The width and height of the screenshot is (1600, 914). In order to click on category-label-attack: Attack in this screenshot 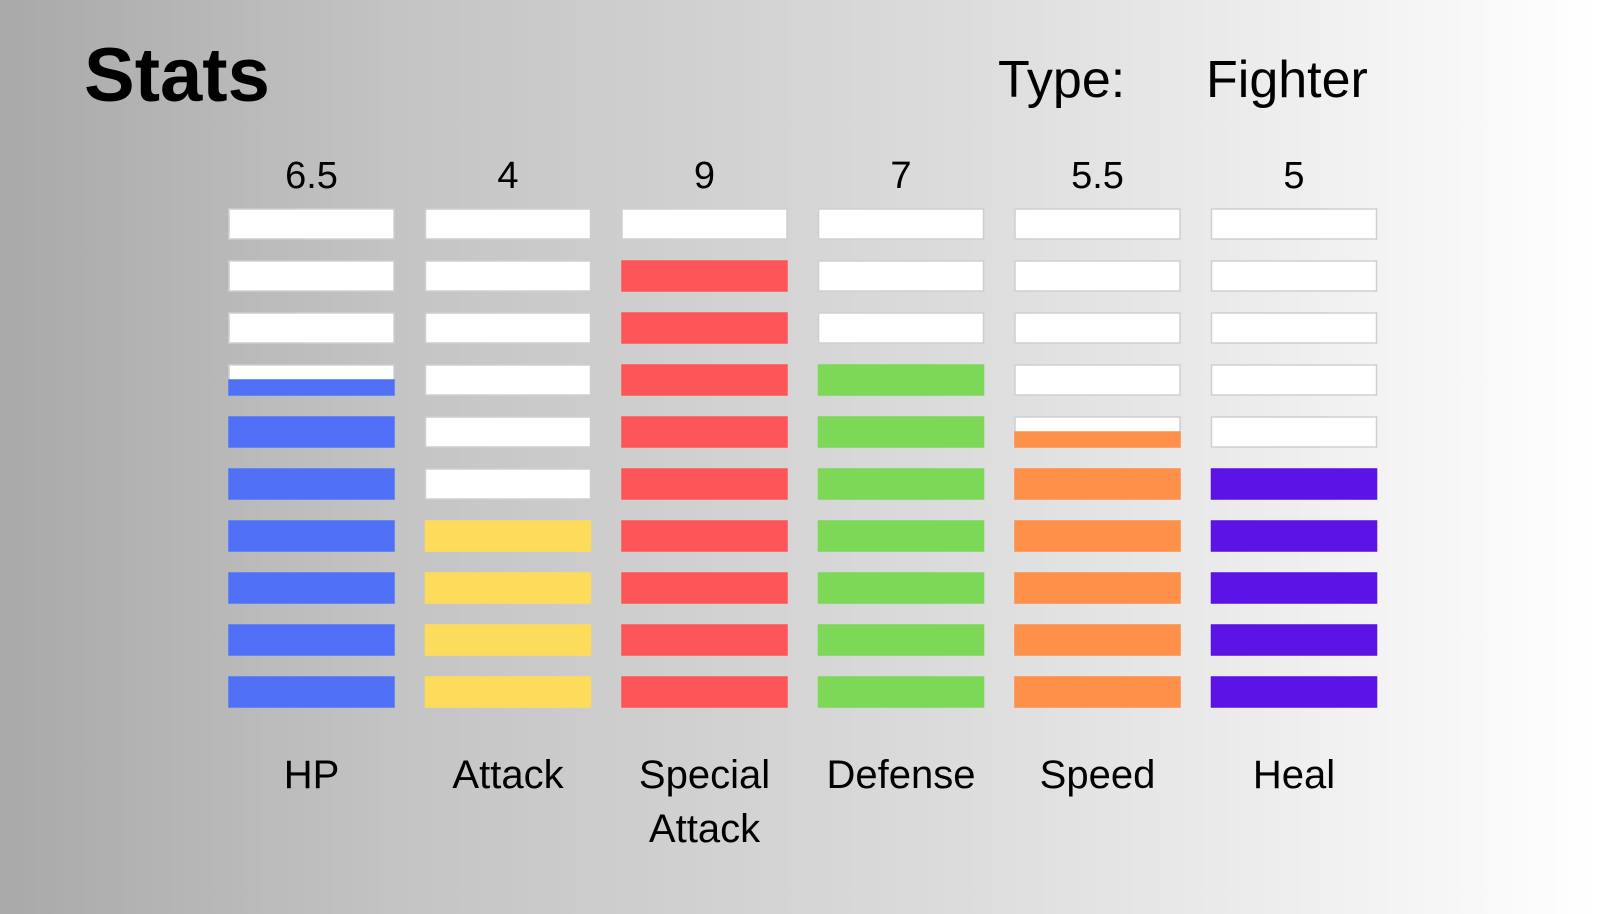, I will do `click(508, 775)`.